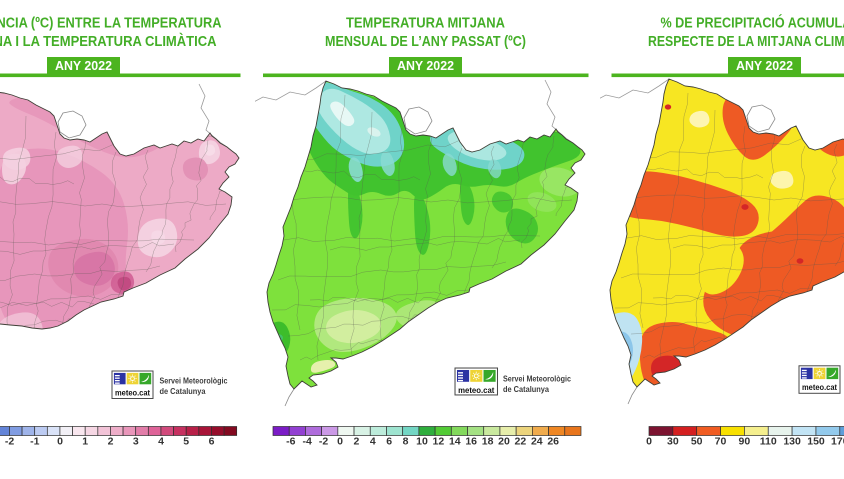 This screenshot has height=479, width=844. Describe the element at coordinates (504, 442) in the screenshot. I see `svg-text: 20` at that location.